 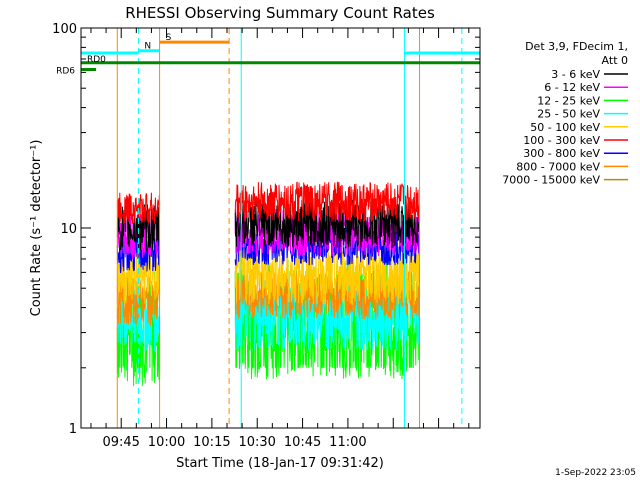 What do you see at coordinates (551, 180) in the screenshot?
I see `legend-label-8: 7000 - 15000 keV` at bounding box center [551, 180].